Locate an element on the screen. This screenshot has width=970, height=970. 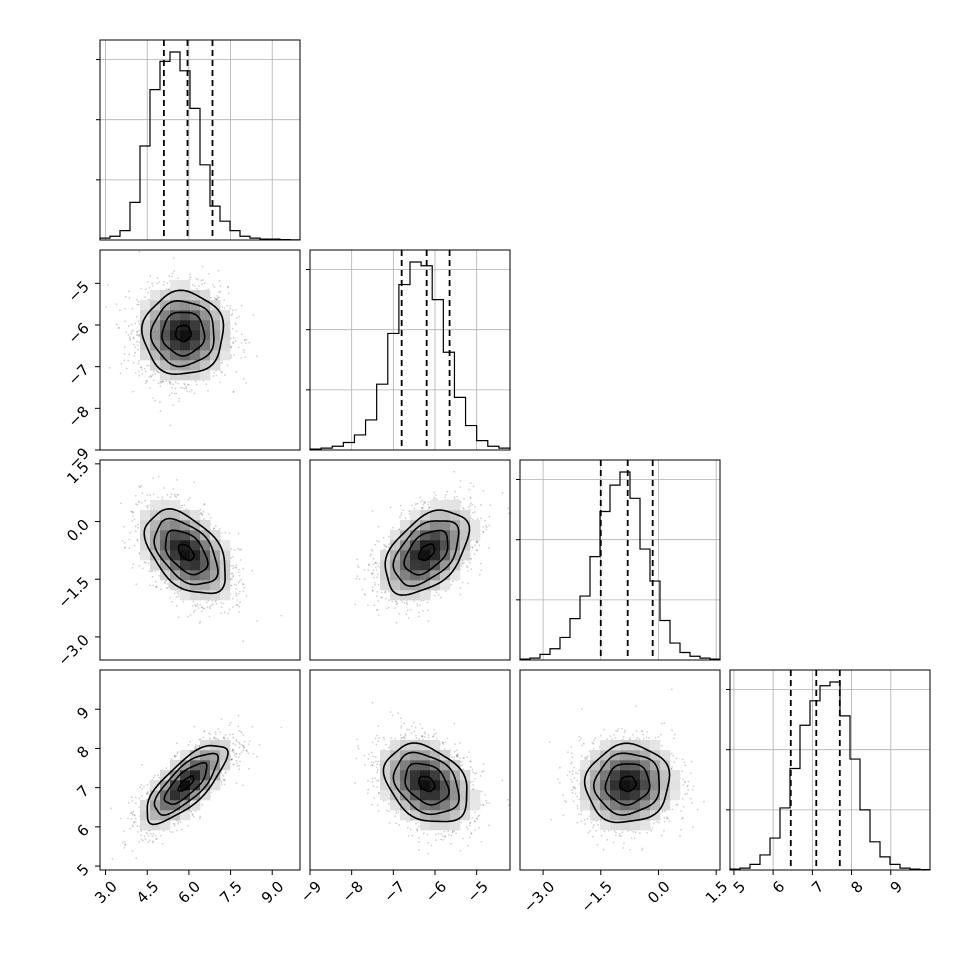
histogram-panel is located at coordinates (828, 770).